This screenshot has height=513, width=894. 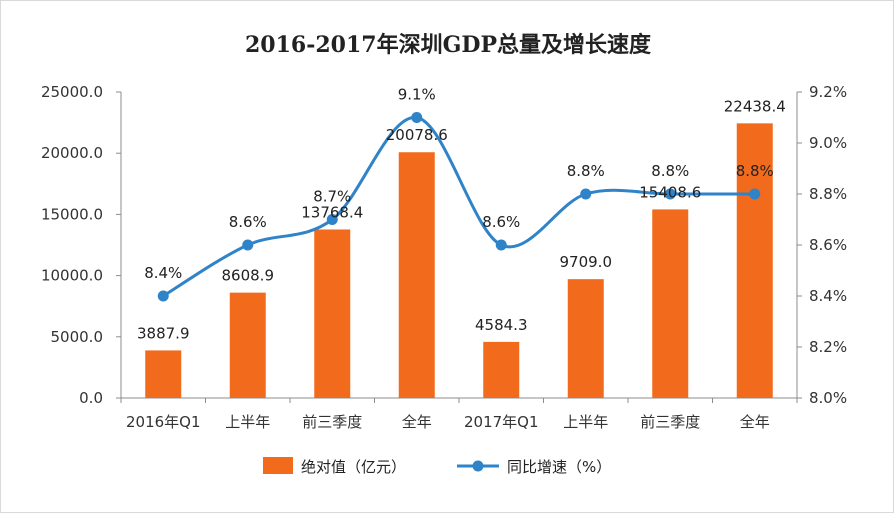 I want to click on line-data-label: 8.7%, so click(x=332, y=197).